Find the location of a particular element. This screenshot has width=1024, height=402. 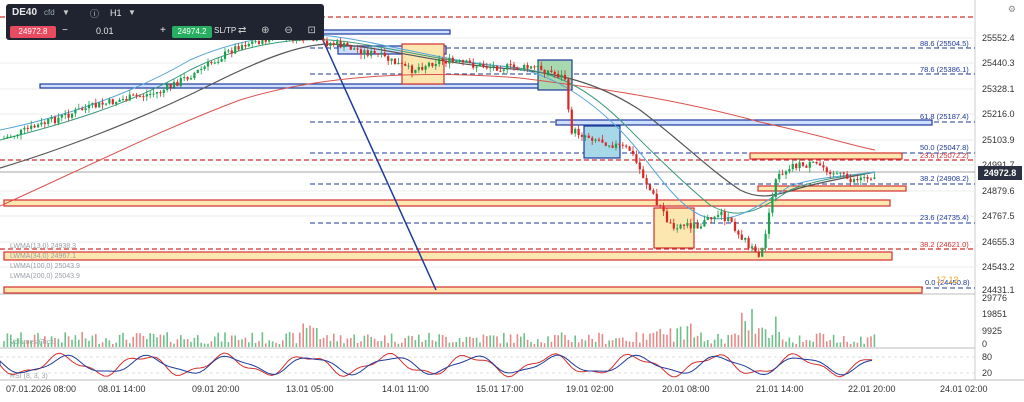

trend-line is located at coordinates (374, 153).